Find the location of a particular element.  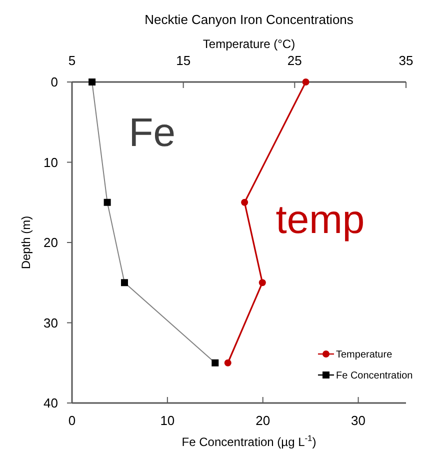

legend-label: Fe Concentration is located at coordinates (374, 376).